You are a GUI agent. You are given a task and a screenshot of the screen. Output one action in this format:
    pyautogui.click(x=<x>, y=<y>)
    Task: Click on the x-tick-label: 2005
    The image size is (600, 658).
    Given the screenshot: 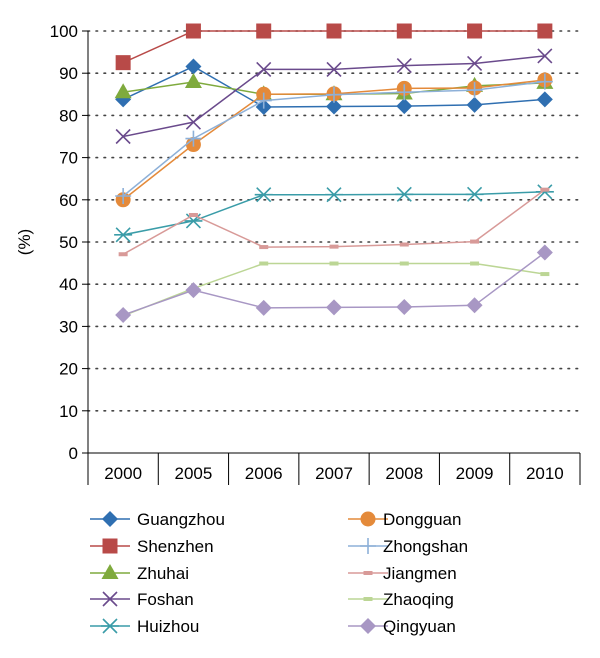 What is the action you would take?
    pyautogui.click(x=194, y=473)
    